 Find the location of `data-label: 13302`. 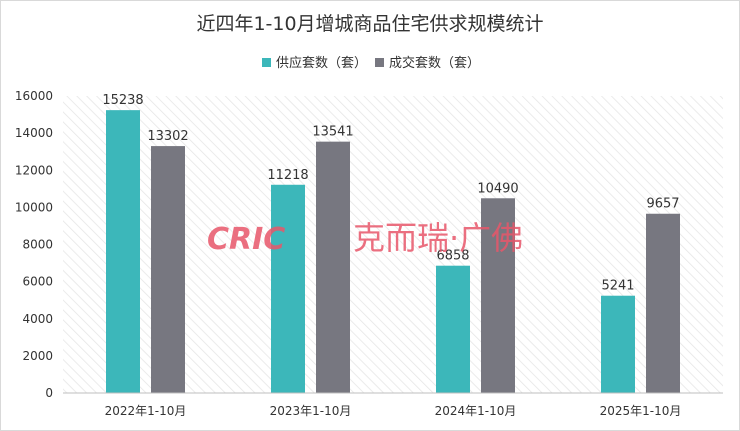

data-label: 13302 is located at coordinates (167, 136).